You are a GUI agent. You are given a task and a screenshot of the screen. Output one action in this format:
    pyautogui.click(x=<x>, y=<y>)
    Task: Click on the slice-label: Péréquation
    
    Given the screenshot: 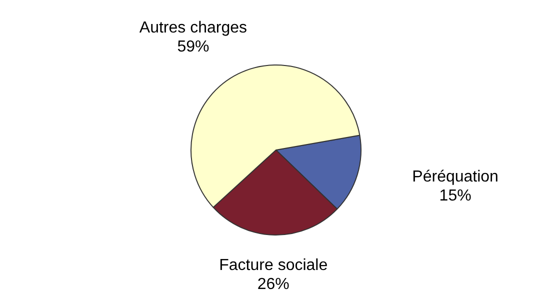 What is the action you would take?
    pyautogui.click(x=455, y=177)
    